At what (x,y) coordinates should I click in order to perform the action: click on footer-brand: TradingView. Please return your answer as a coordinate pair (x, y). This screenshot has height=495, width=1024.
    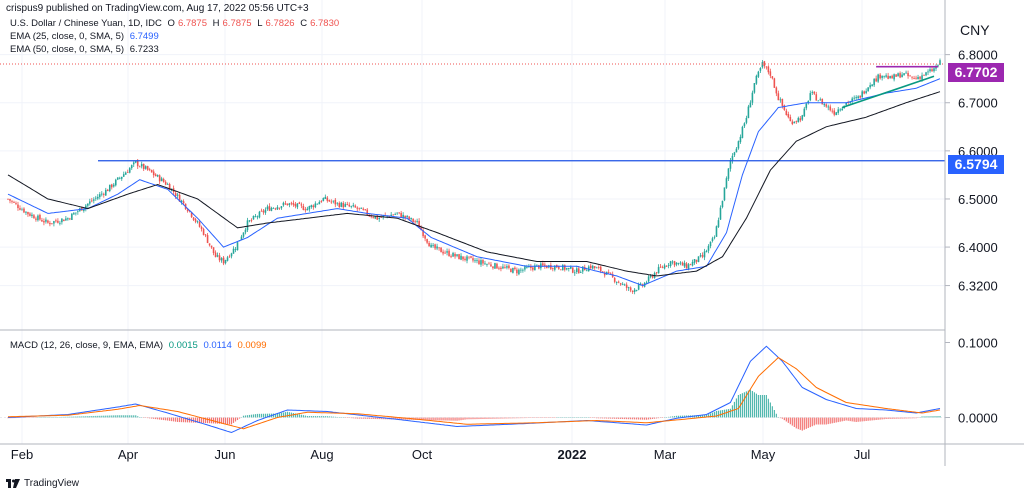
    Looking at the image, I should click on (42, 483).